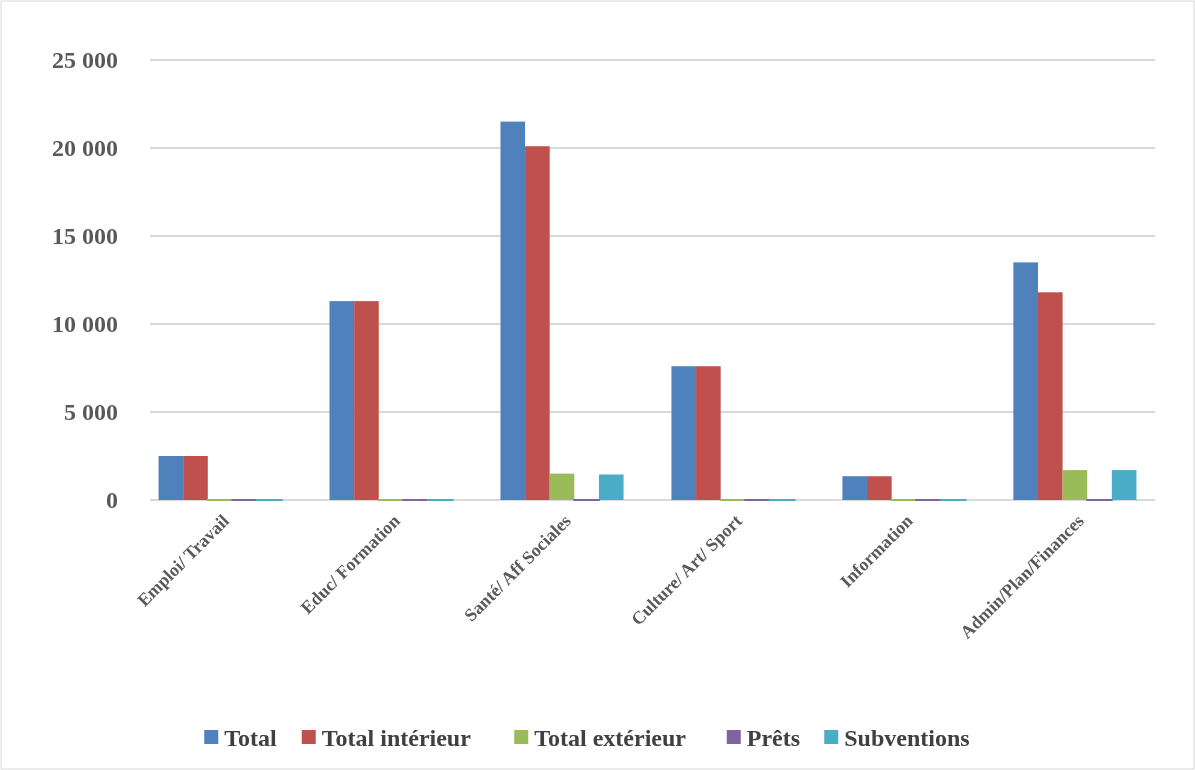 This screenshot has width=1195, height=770. Describe the element at coordinates (85, 60) in the screenshot. I see `y-tick-label: 25 000` at that location.